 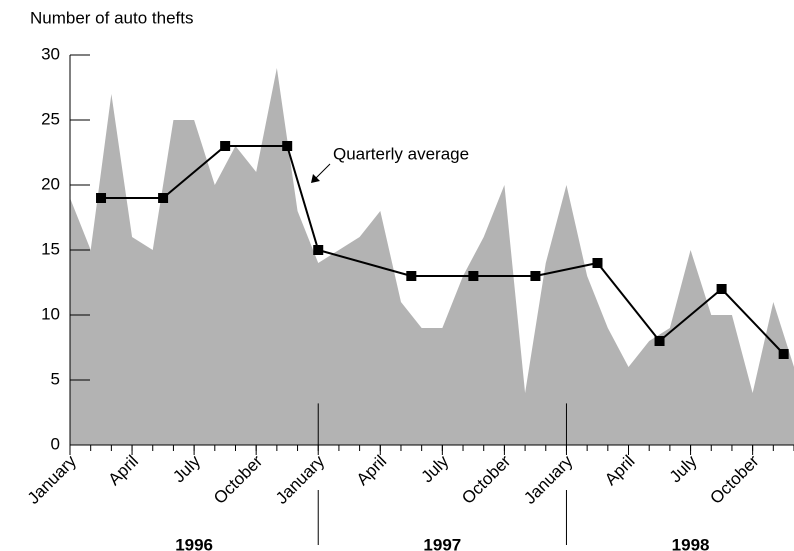 What do you see at coordinates (322, 172) in the screenshot?
I see `annotation-arrow` at bounding box center [322, 172].